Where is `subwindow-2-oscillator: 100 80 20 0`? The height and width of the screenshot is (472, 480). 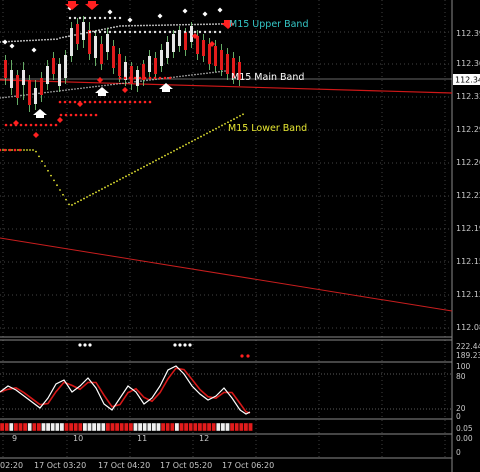
subwindow-2-oscillator: 100 80 20 0 is located at coordinates (235, 391).